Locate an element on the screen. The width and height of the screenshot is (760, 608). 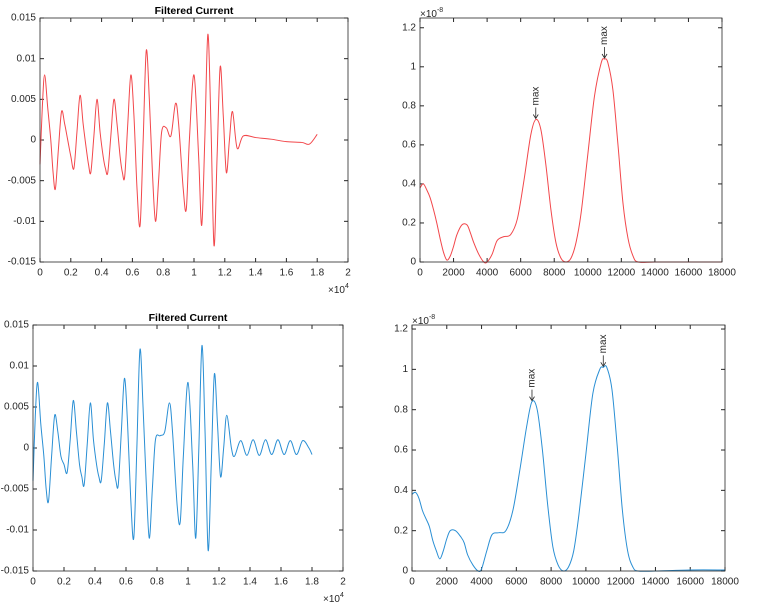
y-tick-label: 0.015 is located at coordinates (16, 325).